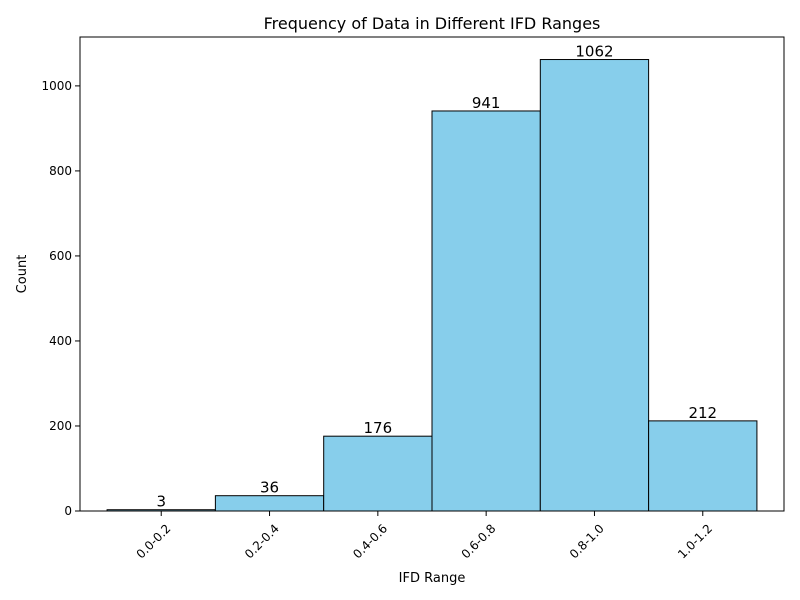 Image resolution: width=800 pixels, height=600 pixels. What do you see at coordinates (60, 171) in the screenshot?
I see `y-tick-label: 800` at bounding box center [60, 171].